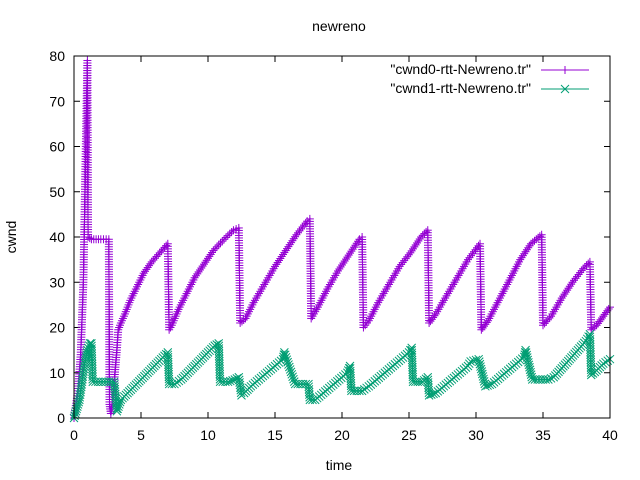  What do you see at coordinates (57, 373) in the screenshot?
I see `y-tick-label: 10` at bounding box center [57, 373].